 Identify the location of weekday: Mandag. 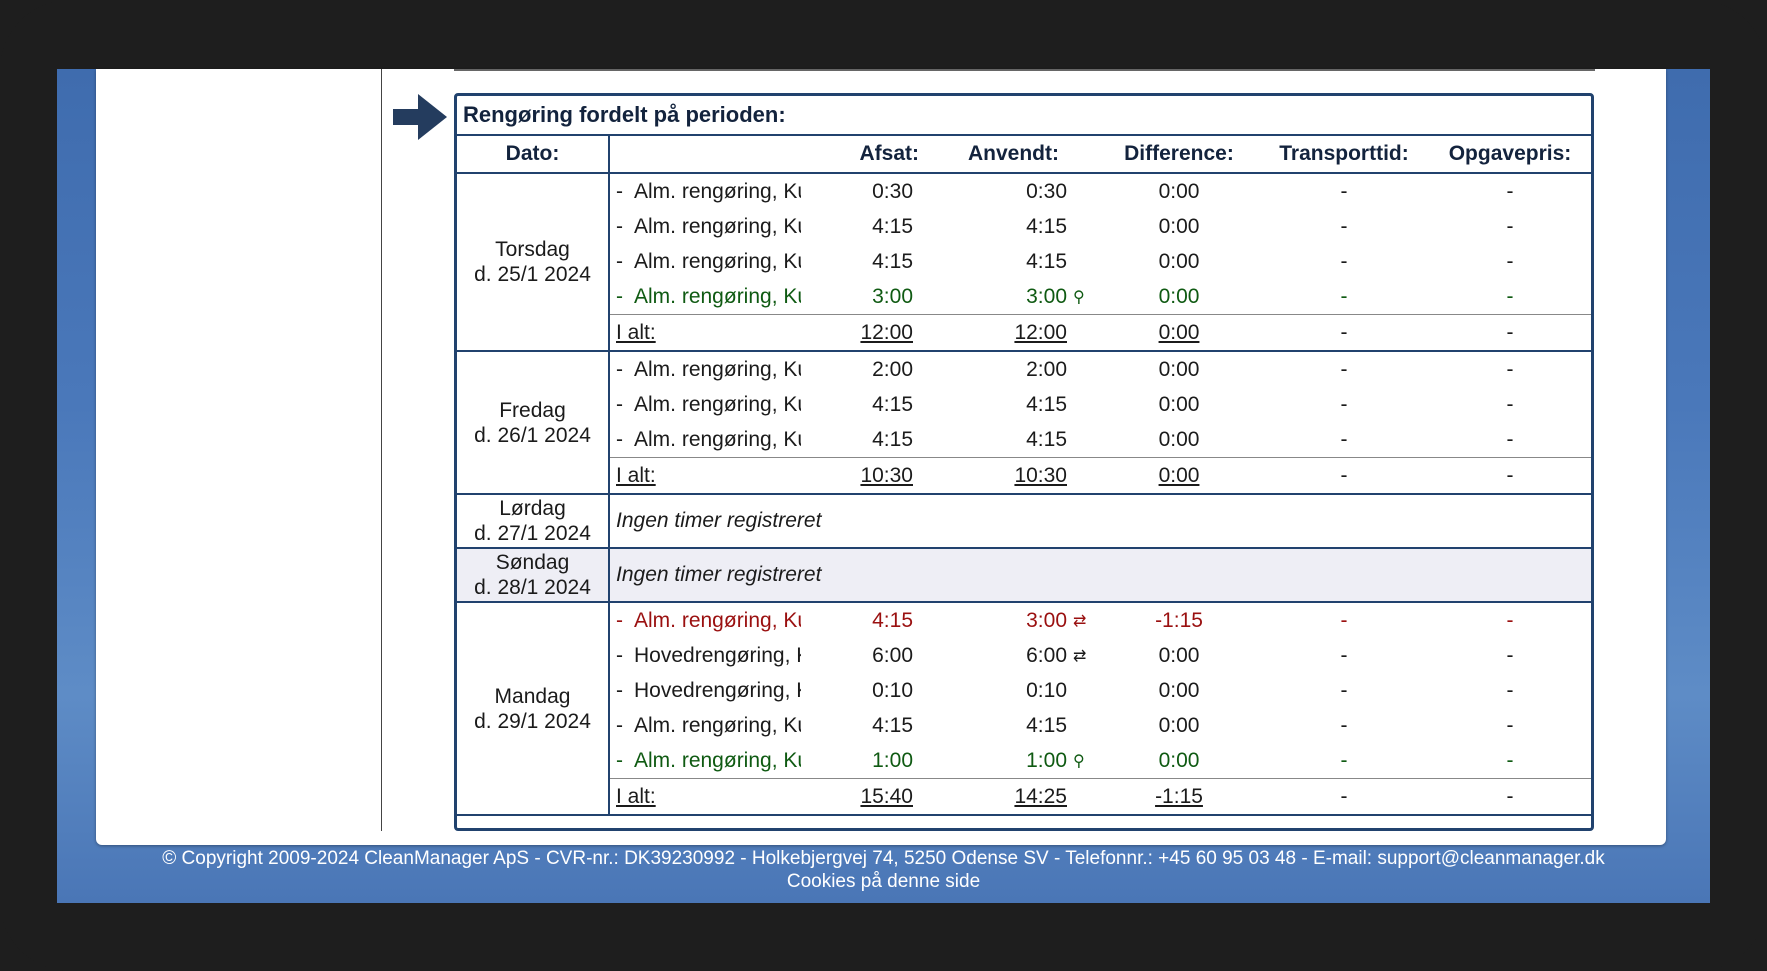
(532, 696).